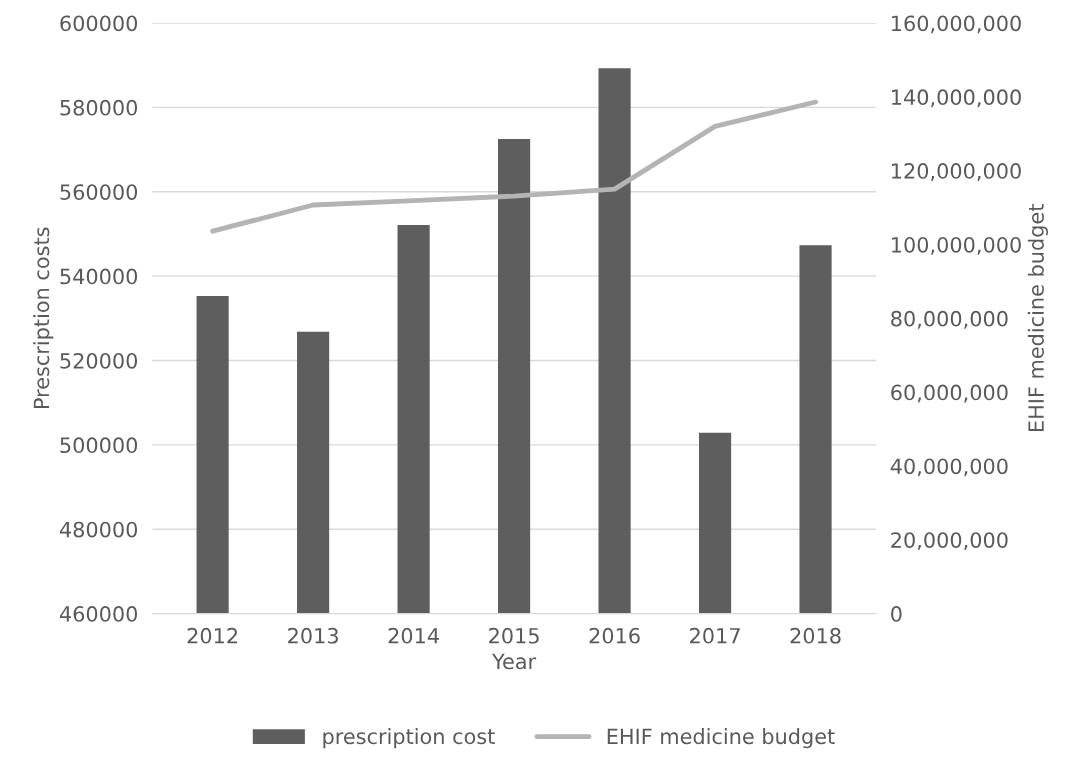  I want to click on y-axis-title: Prescription costs, so click(43, 318).